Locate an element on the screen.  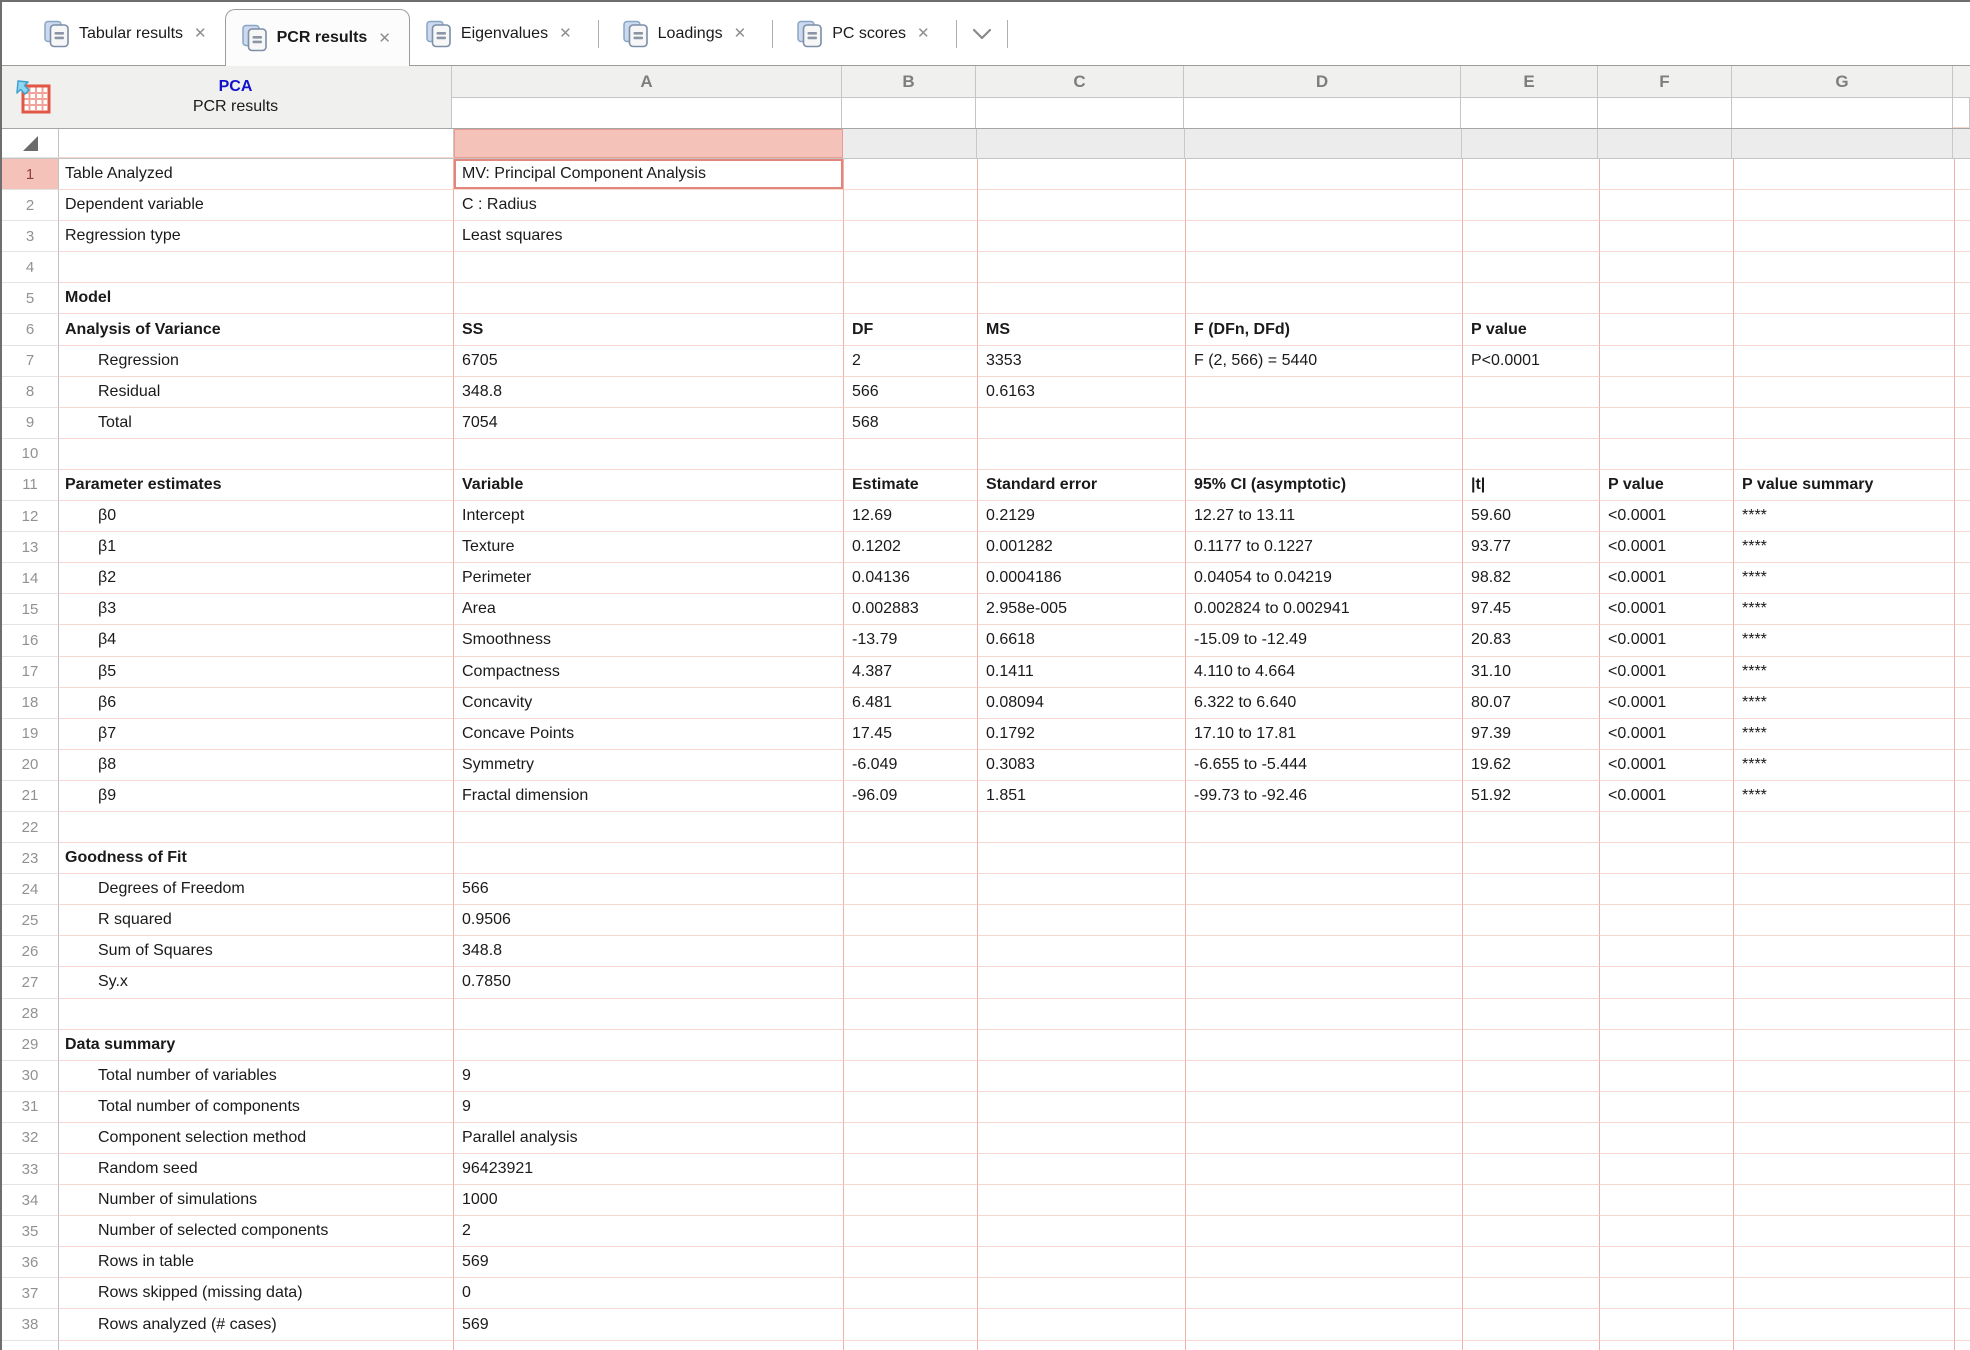
row-label: Model is located at coordinates (256, 299).